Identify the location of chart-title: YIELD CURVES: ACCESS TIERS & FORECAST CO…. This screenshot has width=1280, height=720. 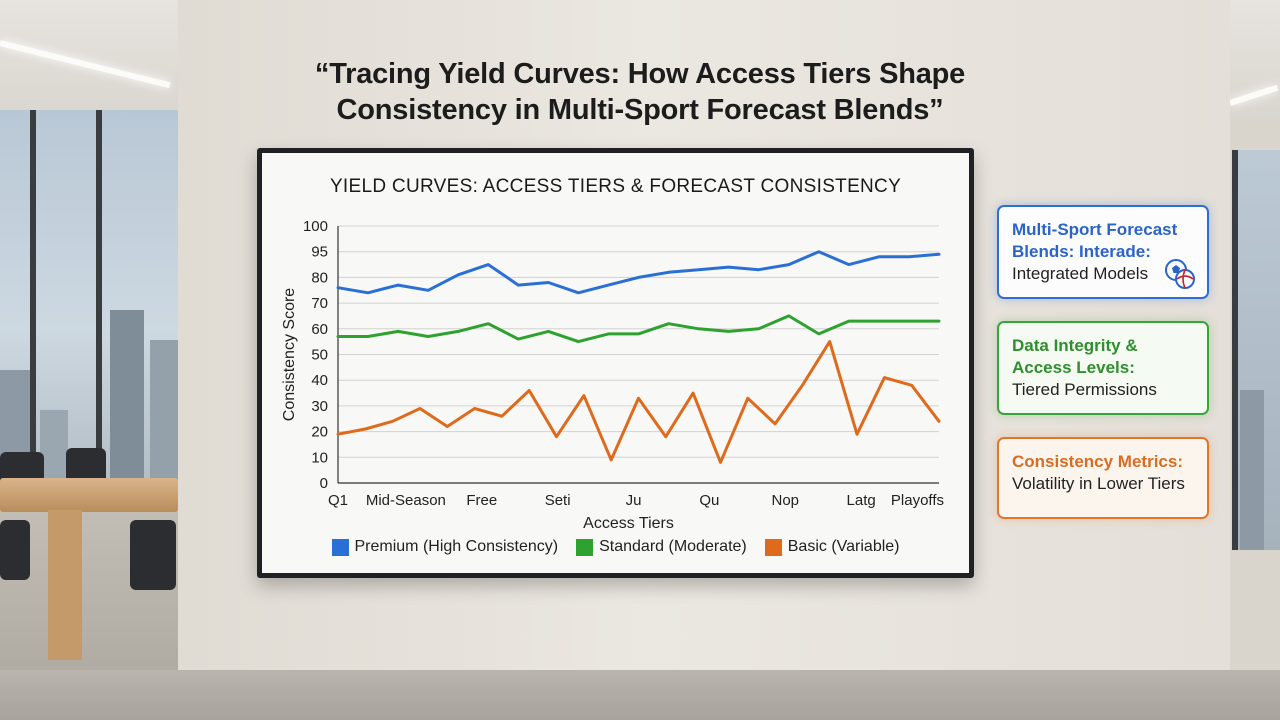
(615, 186).